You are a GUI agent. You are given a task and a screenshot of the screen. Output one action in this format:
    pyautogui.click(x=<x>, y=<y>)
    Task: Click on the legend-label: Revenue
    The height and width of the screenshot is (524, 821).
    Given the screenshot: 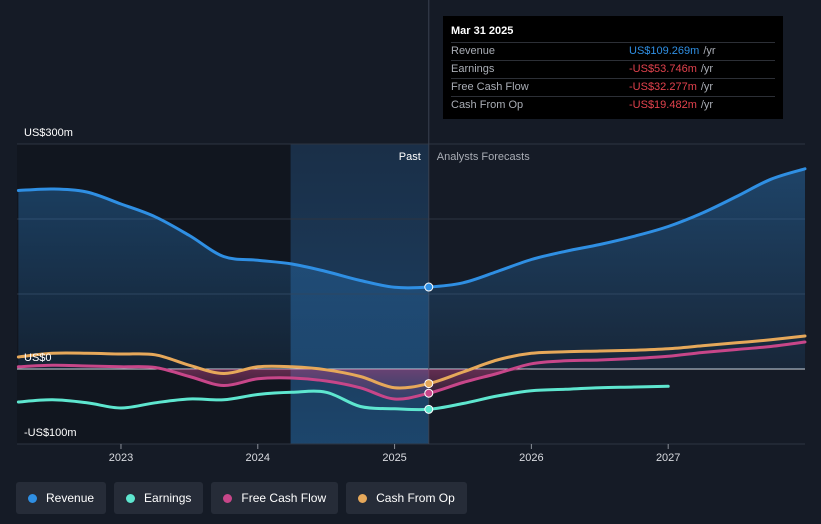 What is the action you would take?
    pyautogui.click(x=70, y=498)
    